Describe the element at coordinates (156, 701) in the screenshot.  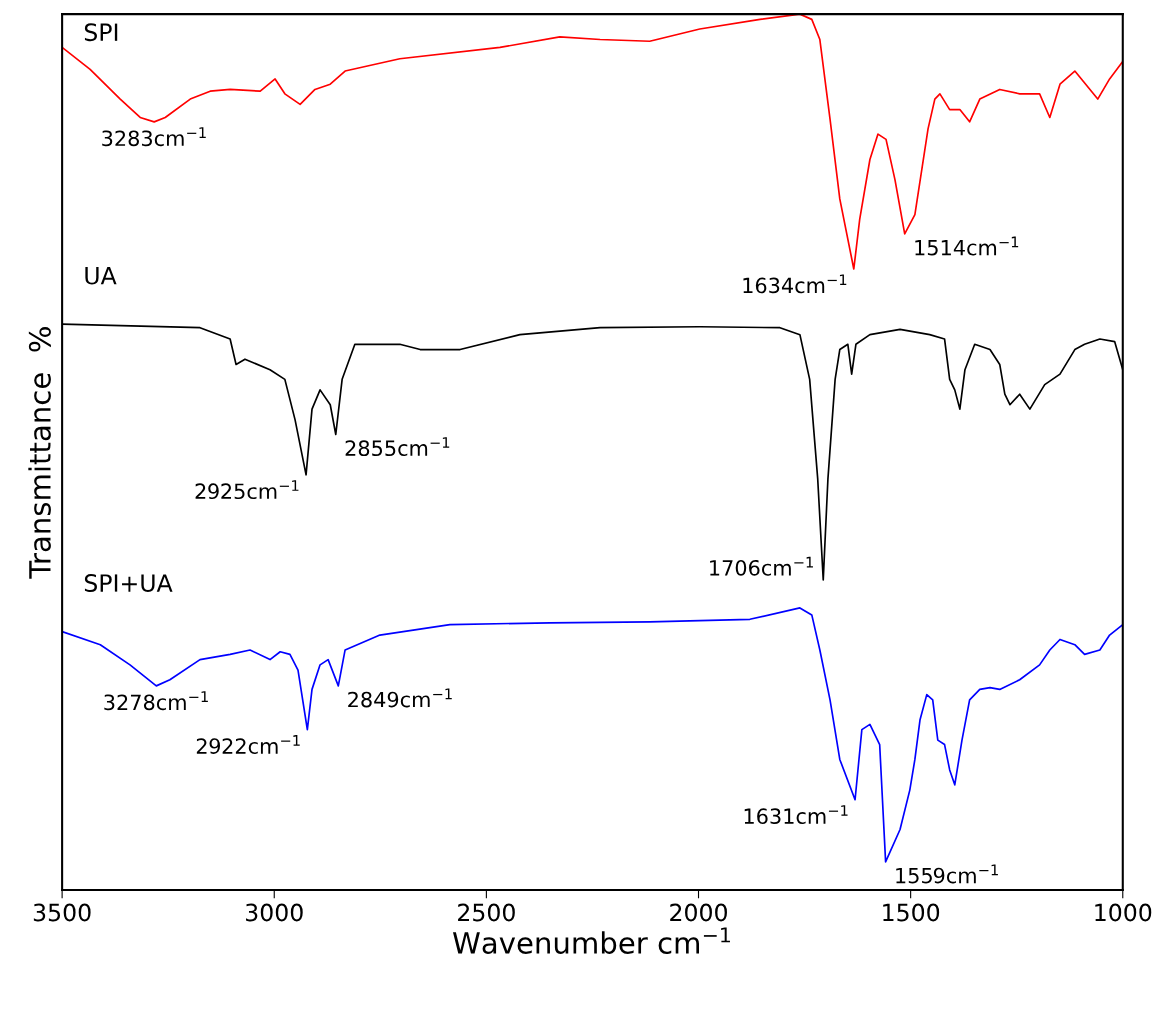
I see `annotation: 3278cm$^{−1}$` at that location.